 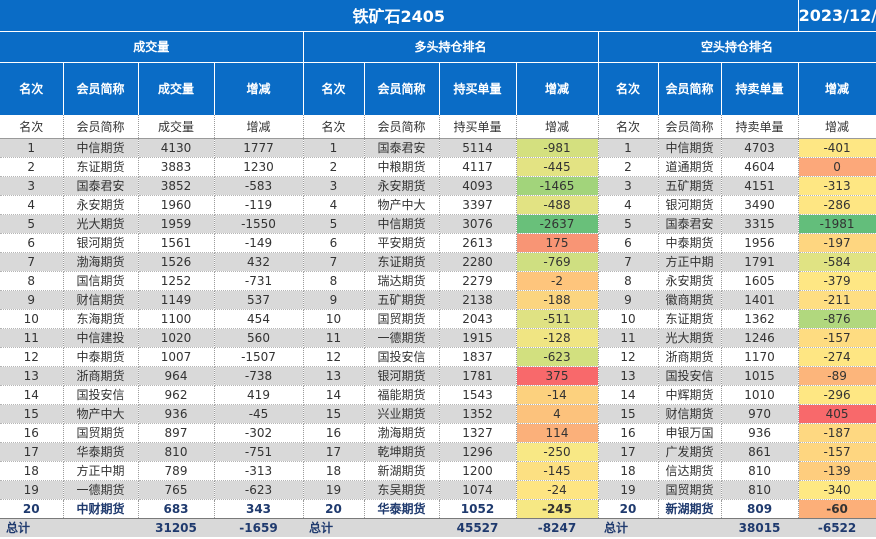 I want to click on short-position-cell: 861, so click(x=760, y=452).